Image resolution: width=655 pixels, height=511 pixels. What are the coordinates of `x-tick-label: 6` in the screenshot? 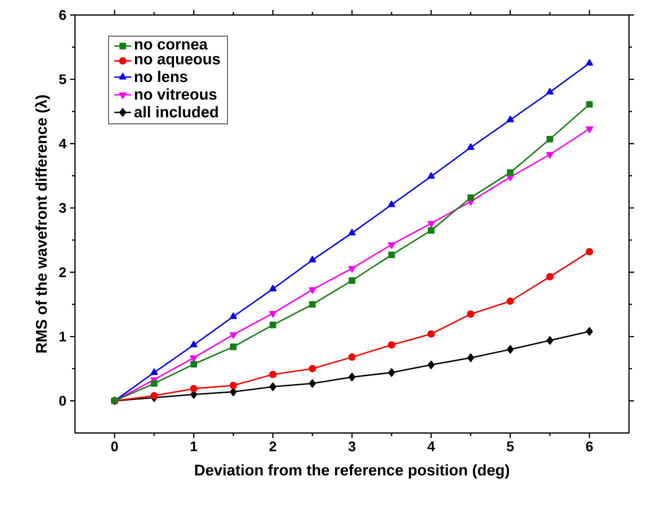 It's located at (589, 446).